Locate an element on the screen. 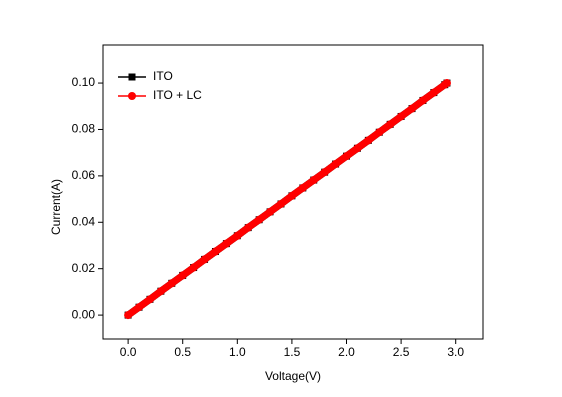 The height and width of the screenshot is (397, 562). y-tick-label: 0.06 is located at coordinates (84, 175).